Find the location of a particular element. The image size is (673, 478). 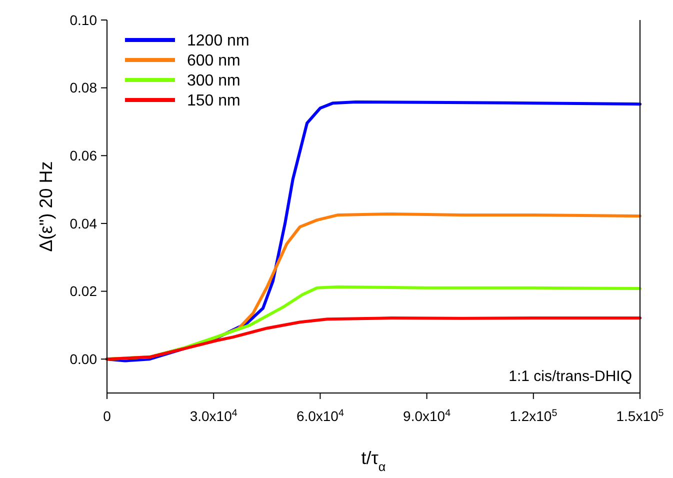

line-series is located at coordinates (374, 338).